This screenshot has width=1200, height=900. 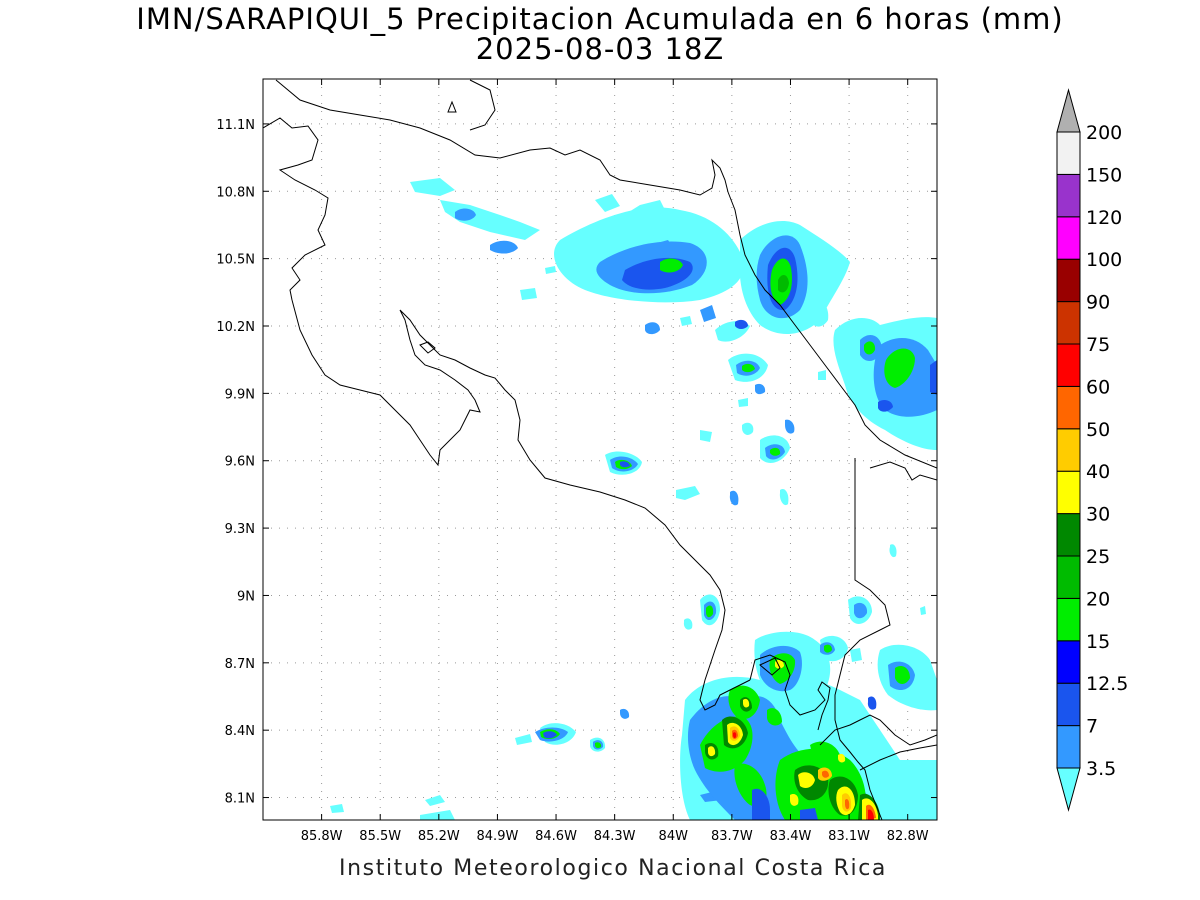 What do you see at coordinates (1098, 642) in the screenshot?
I see `colorbar-label: 15` at bounding box center [1098, 642].